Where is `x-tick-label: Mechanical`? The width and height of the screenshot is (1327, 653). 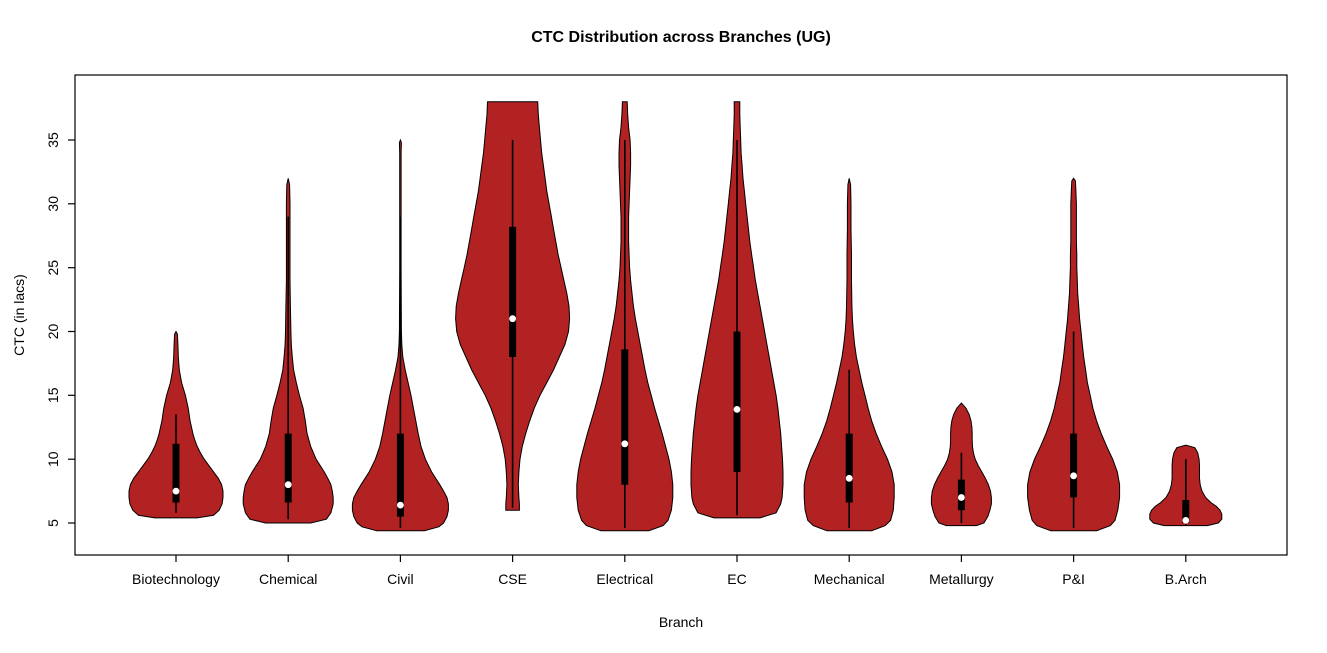
x-tick-label: Mechanical is located at coordinates (849, 579).